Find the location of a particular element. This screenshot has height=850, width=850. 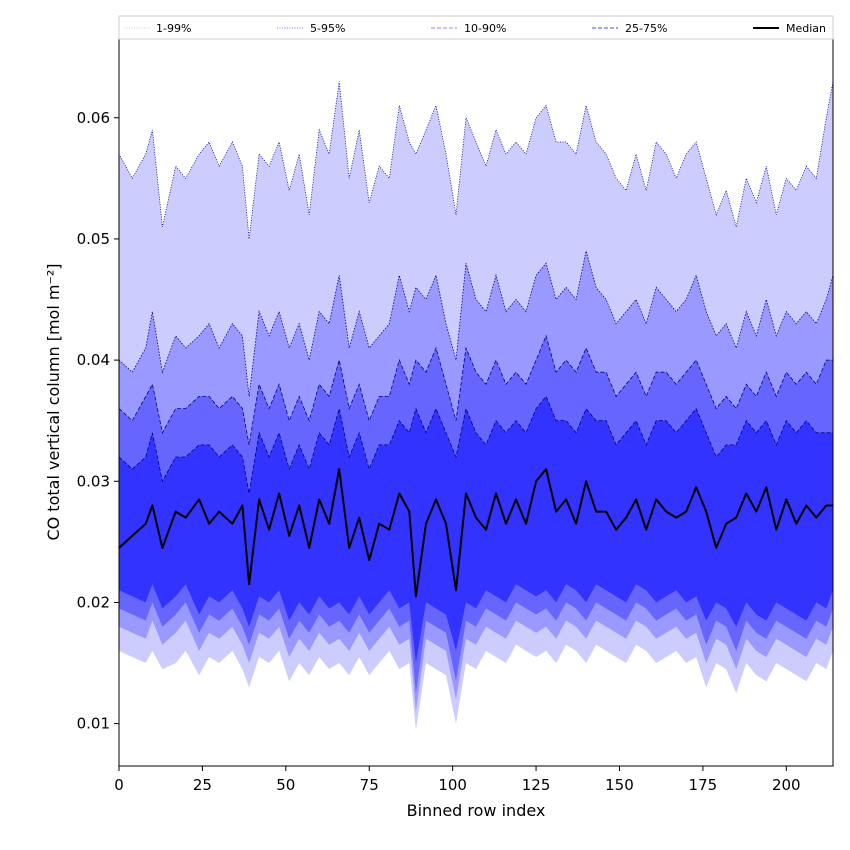

y-tick-label: 0.06 is located at coordinates (93, 118).